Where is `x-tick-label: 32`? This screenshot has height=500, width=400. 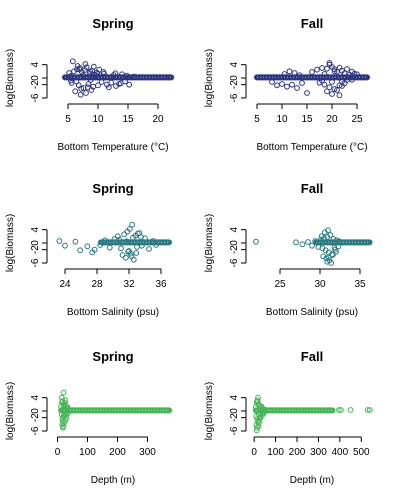 x-tick-label: 32 is located at coordinates (129, 284).